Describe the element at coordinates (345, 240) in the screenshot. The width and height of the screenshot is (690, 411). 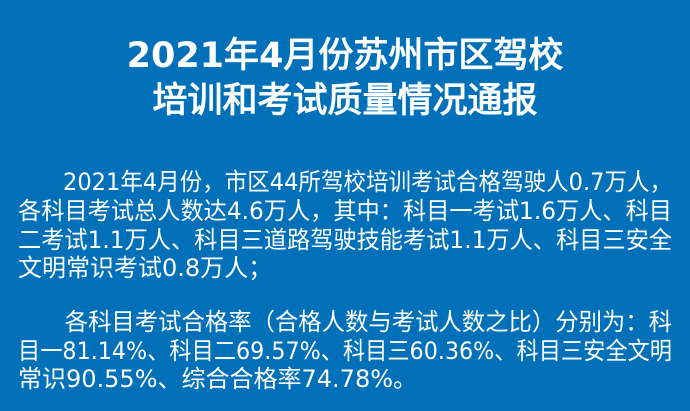
I see `paragraph-line: 二考试1.1万人、科目三道路驾驶技能考试1.1万人、科目三安全` at that location.